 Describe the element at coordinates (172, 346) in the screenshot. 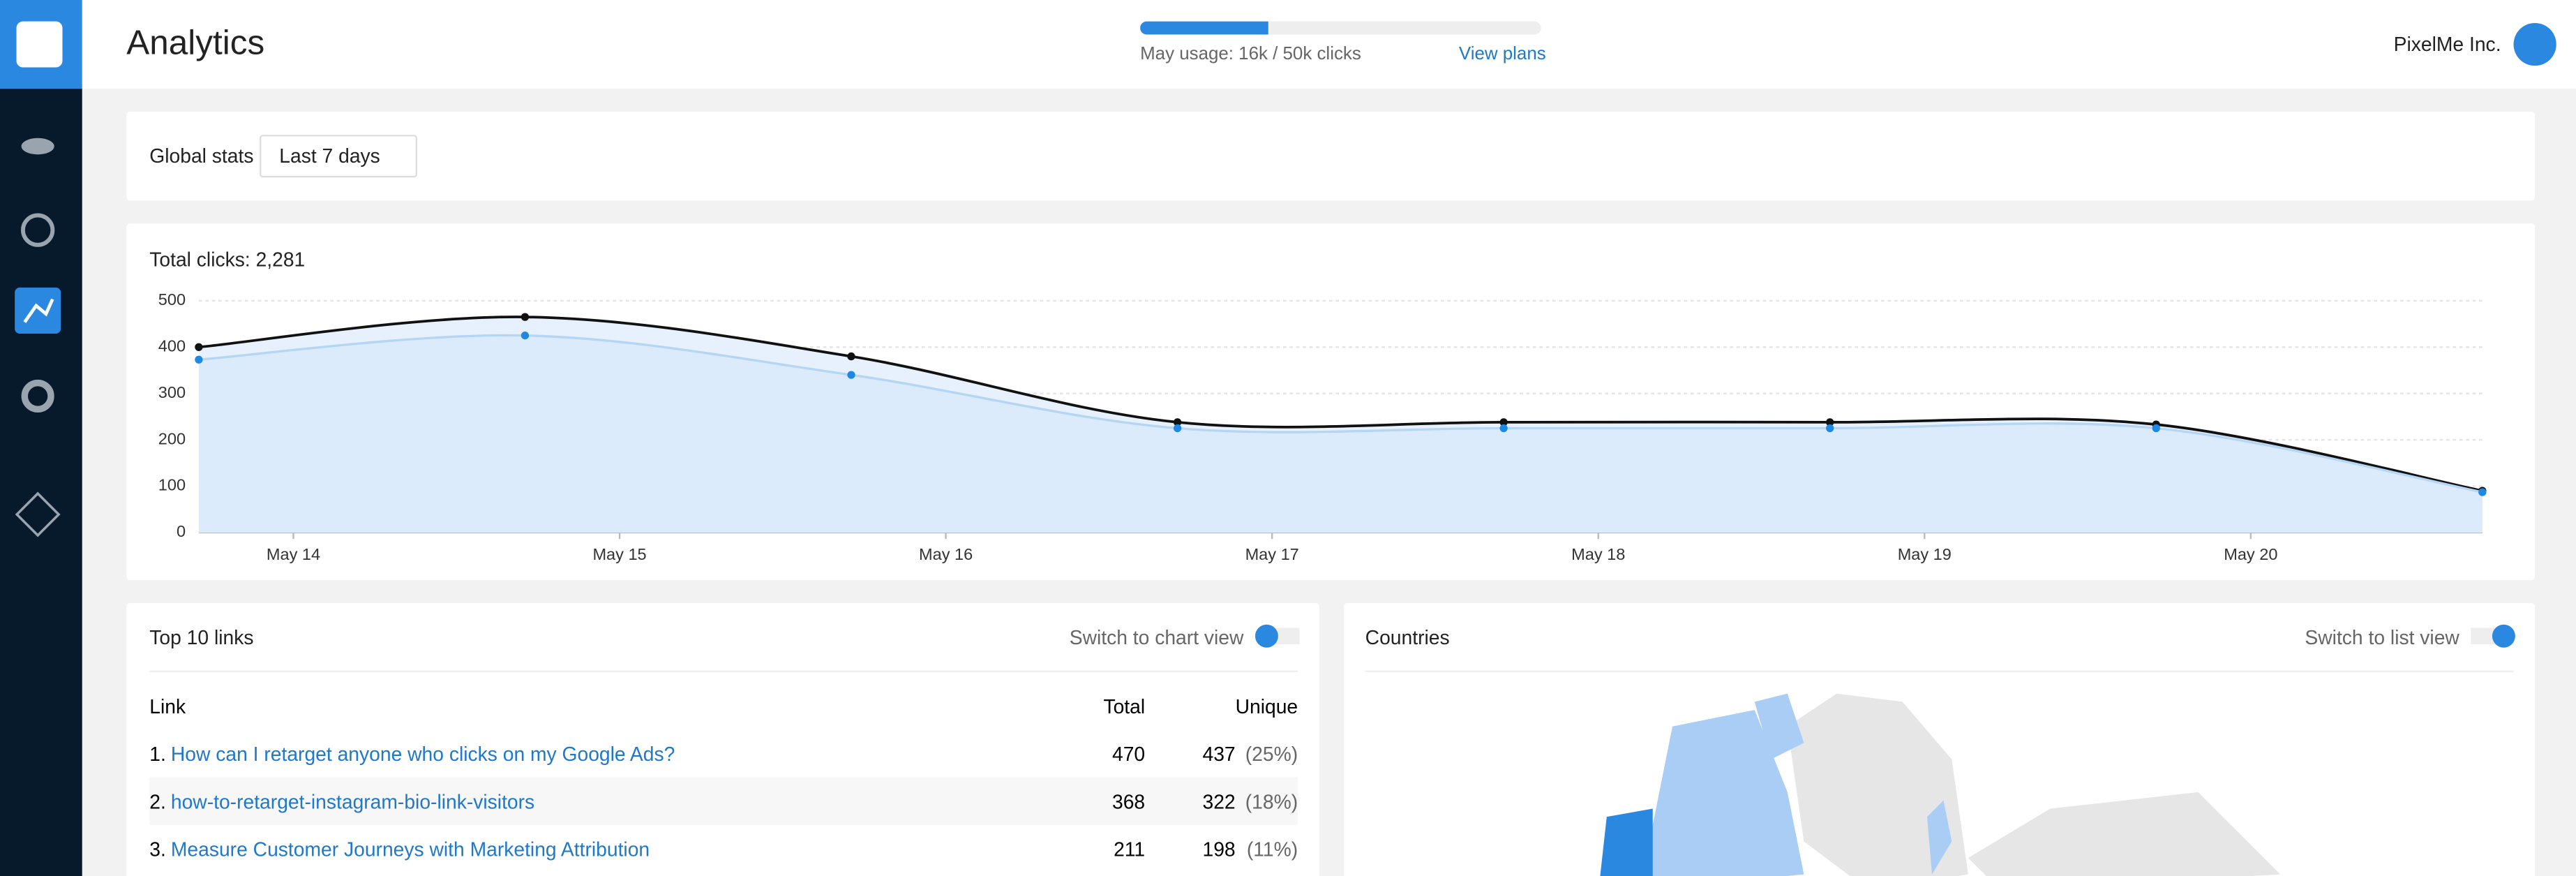

I see `y-tick-label: 400` at that location.